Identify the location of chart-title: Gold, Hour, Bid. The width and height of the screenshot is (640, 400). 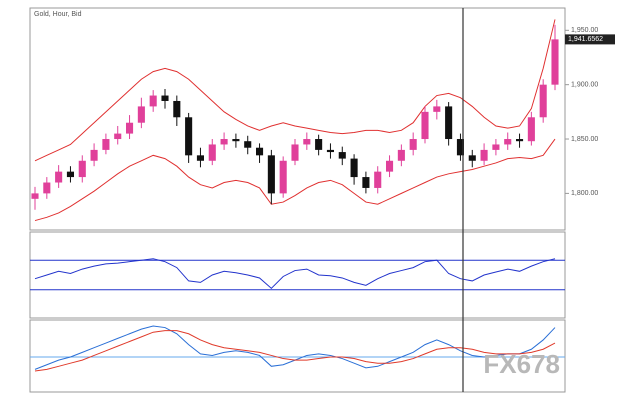
(58, 14).